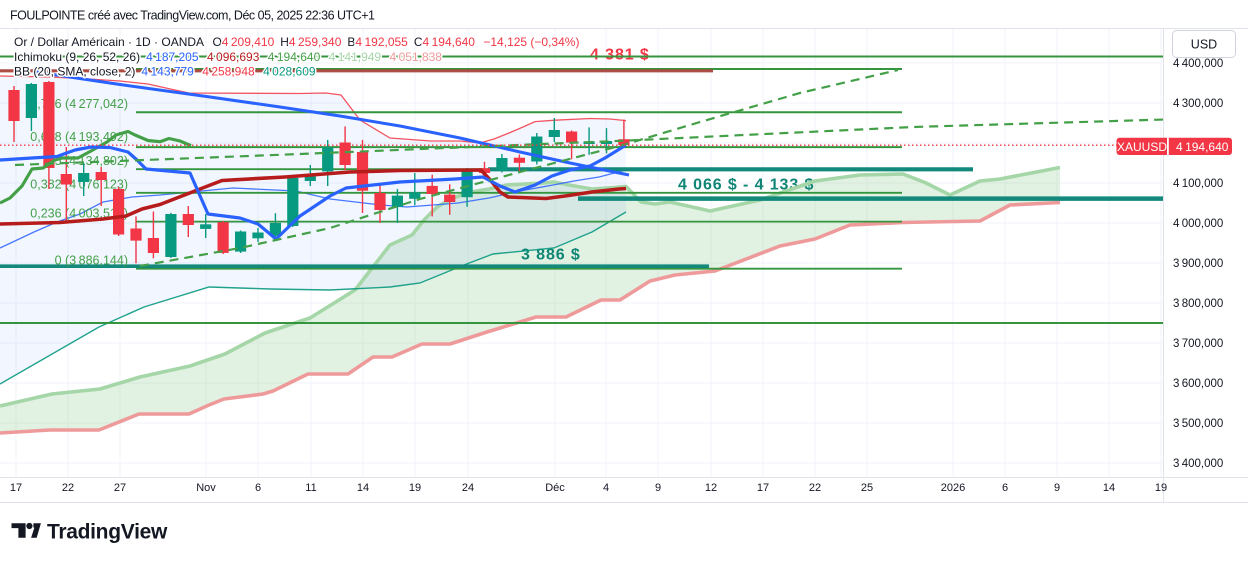  Describe the element at coordinates (1198, 344) in the screenshot. I see `svg-text: 3 700,000` at that location.